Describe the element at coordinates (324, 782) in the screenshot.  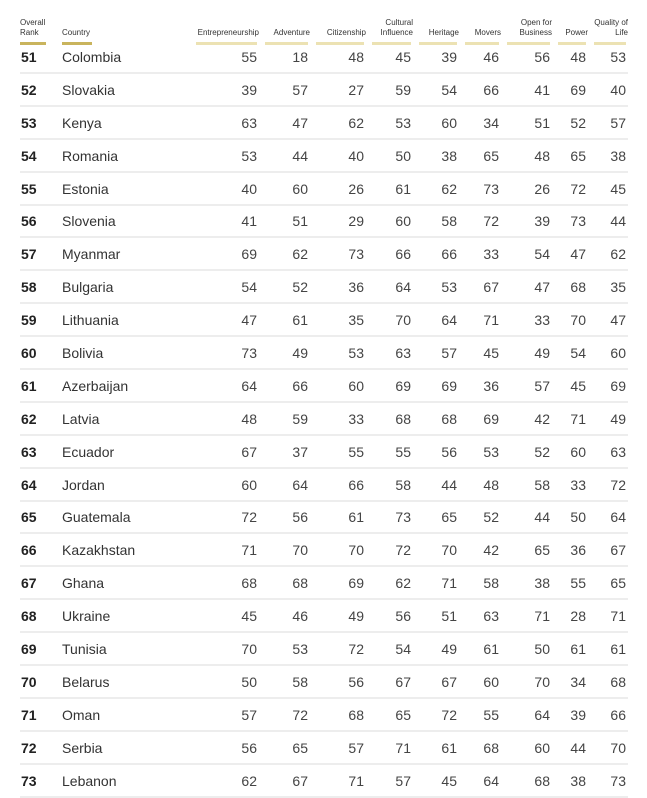
I see `table-row: 73 Lebanon 62 67 71 57 45 64 68 38 73` at that location.